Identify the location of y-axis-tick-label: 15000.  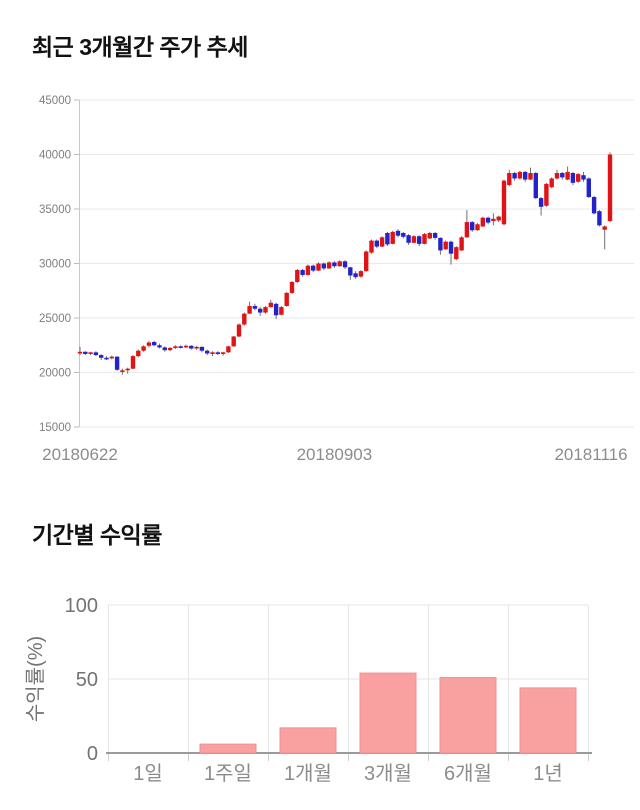
(55, 428).